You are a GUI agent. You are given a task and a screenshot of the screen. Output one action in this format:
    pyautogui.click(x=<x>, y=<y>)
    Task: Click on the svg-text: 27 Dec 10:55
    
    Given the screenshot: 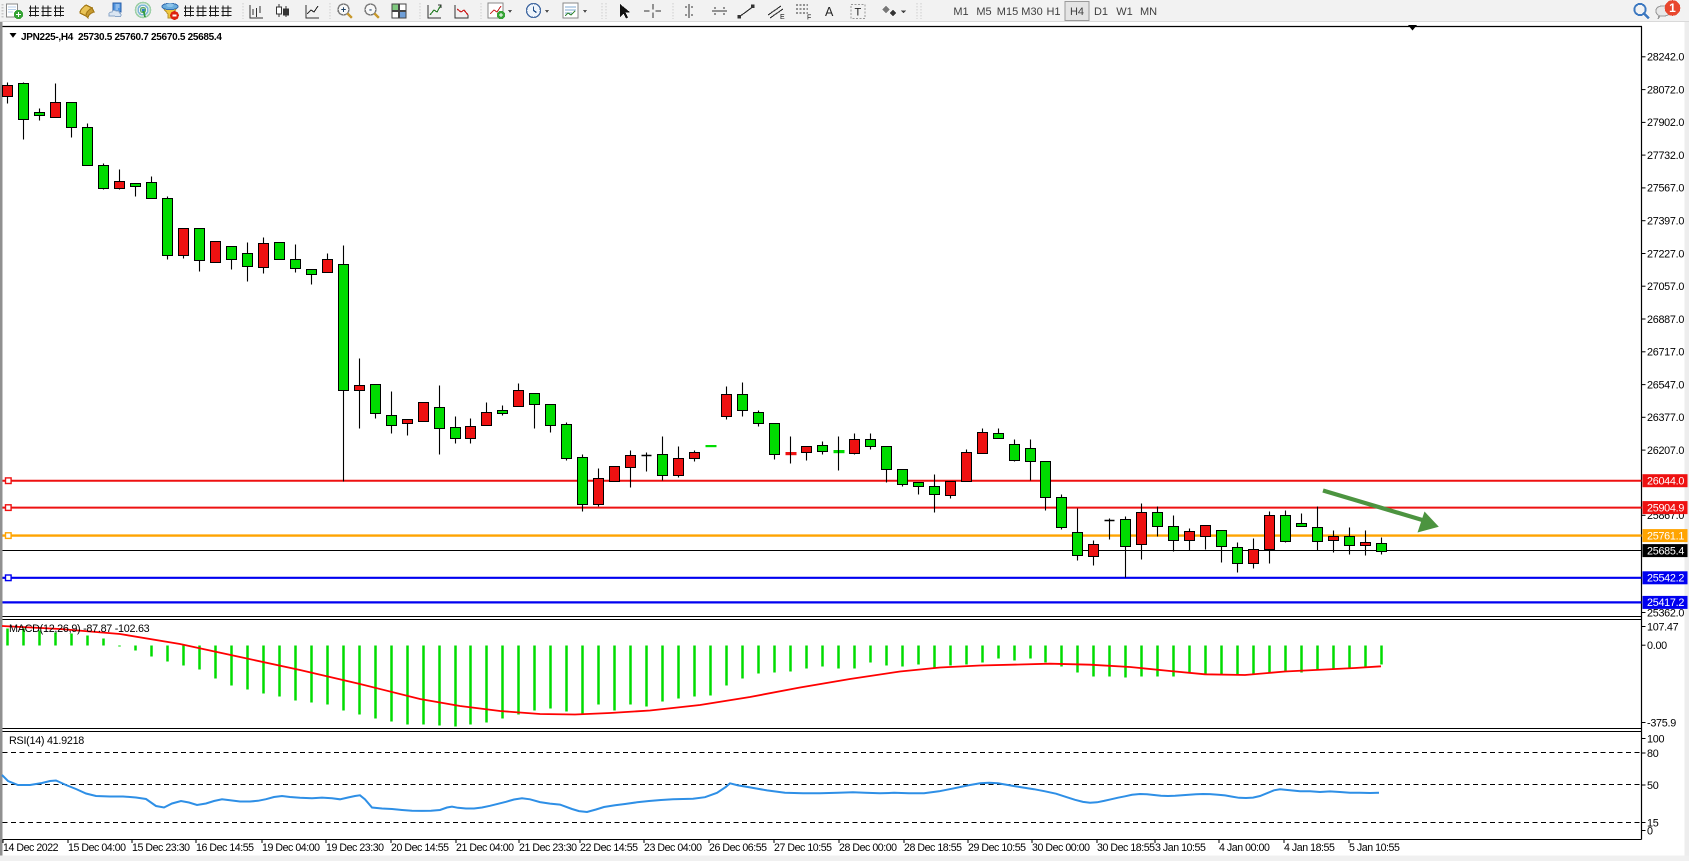 What is the action you would take?
    pyautogui.click(x=803, y=848)
    